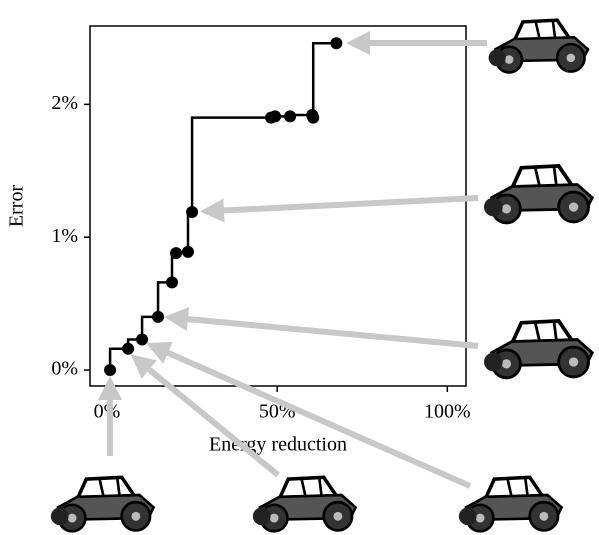  I want to click on y-tick-label: 1%, so click(64, 236).